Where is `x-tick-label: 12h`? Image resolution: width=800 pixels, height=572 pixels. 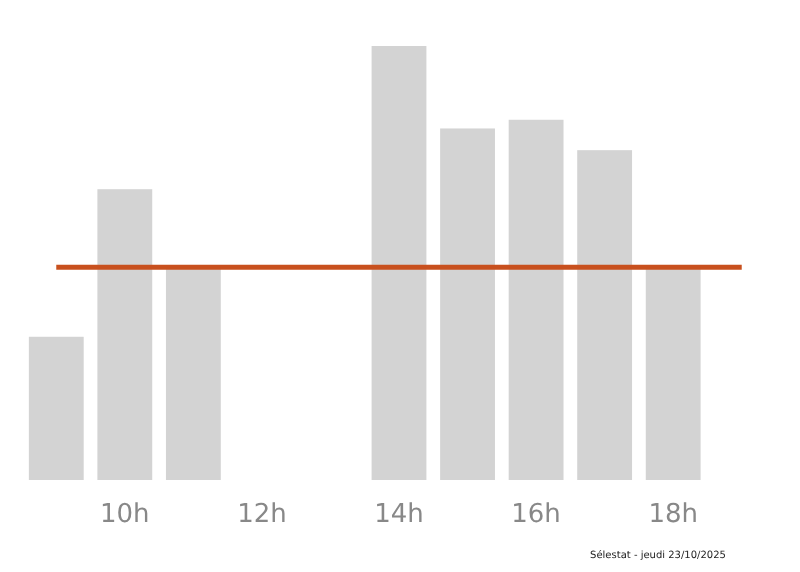 x-tick-label: 12h is located at coordinates (262, 515).